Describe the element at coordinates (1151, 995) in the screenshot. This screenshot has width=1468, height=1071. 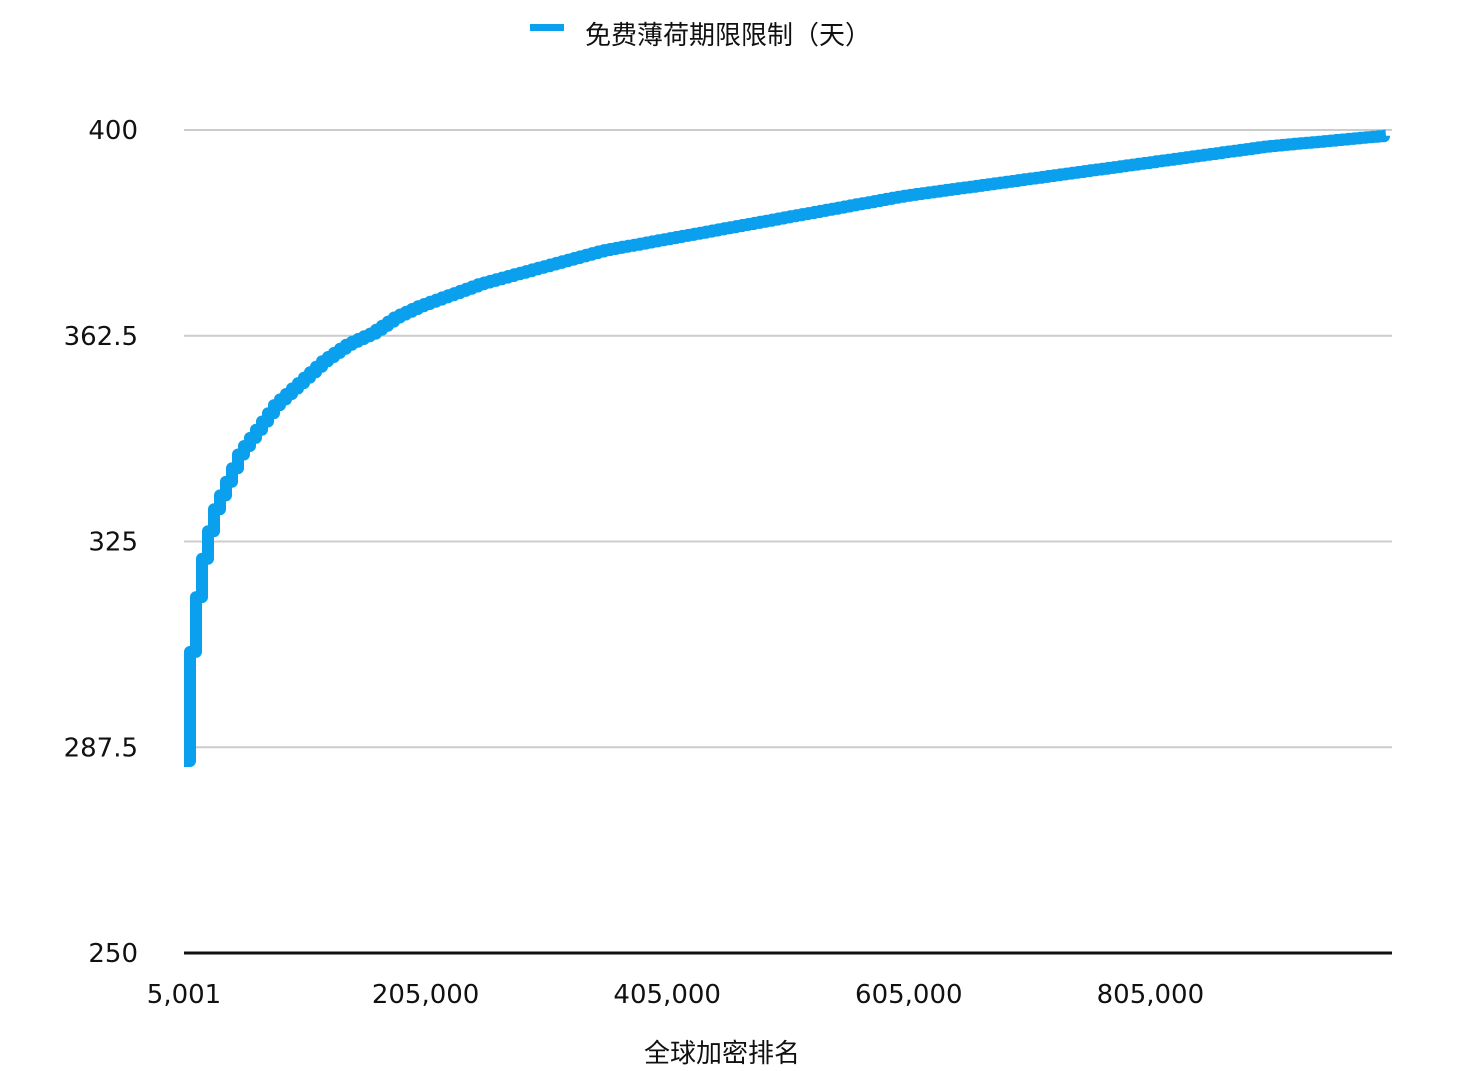
I see `x-tick-label: 805,000` at that location.